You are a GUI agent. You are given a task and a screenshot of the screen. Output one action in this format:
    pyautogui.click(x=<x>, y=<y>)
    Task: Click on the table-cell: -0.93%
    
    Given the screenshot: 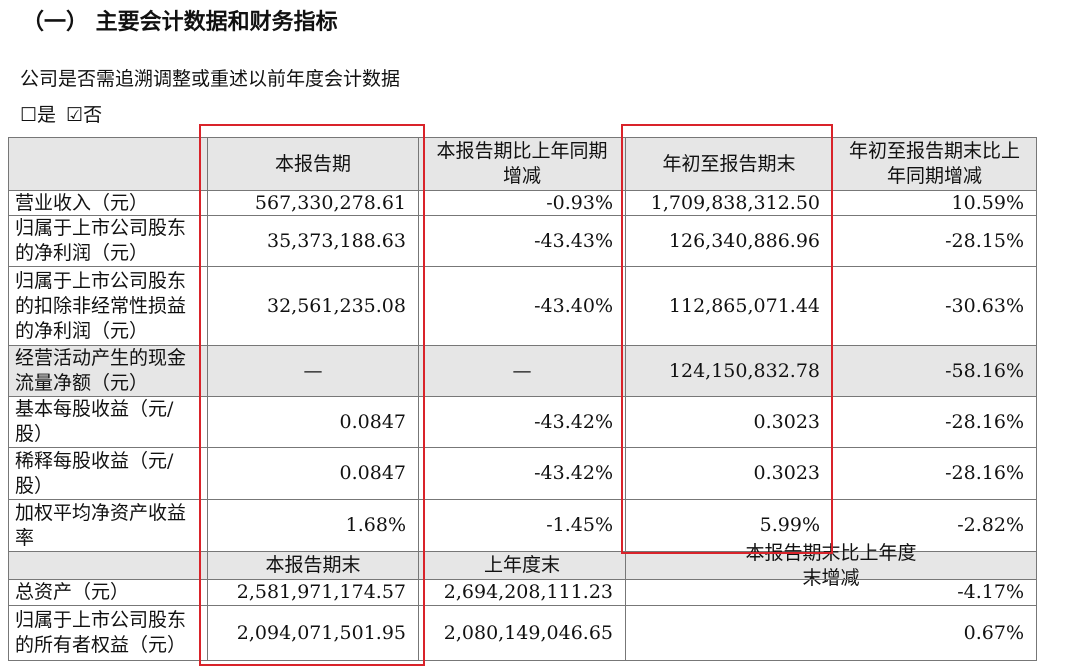 What is the action you would take?
    pyautogui.click(x=522, y=203)
    